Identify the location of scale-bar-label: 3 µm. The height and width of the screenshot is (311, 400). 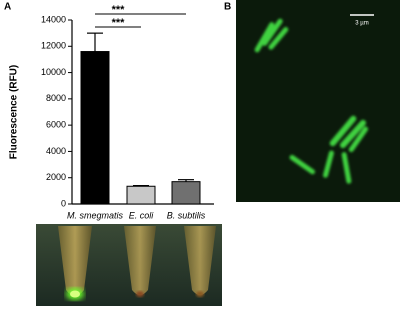
(361, 24).